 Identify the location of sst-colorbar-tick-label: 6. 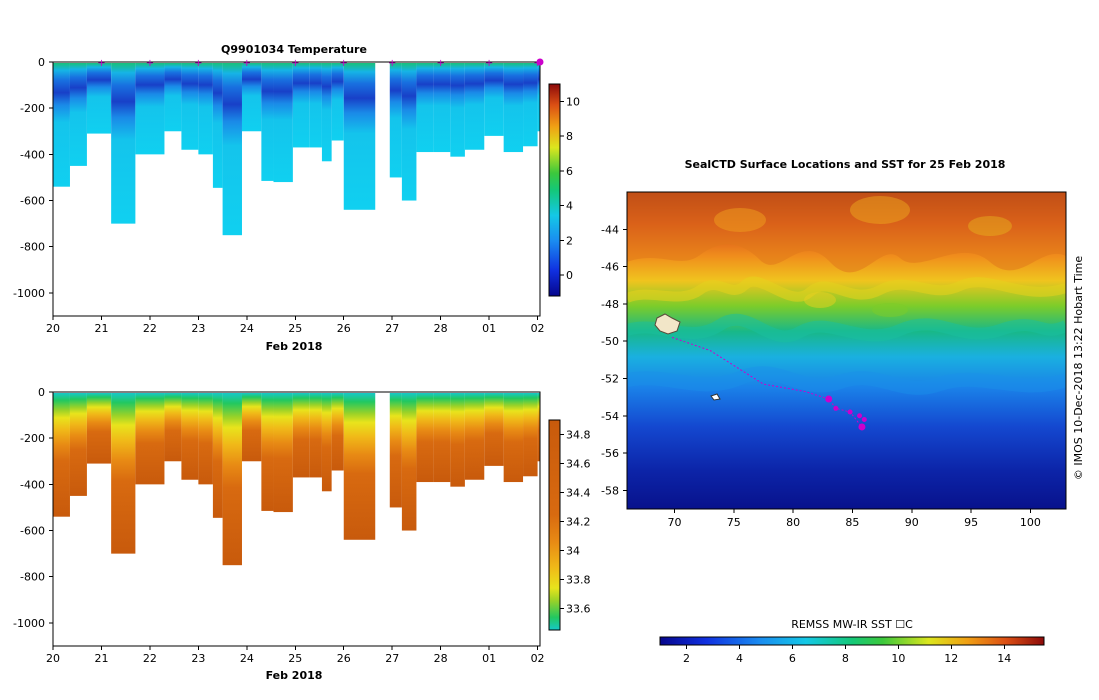
(792, 658).